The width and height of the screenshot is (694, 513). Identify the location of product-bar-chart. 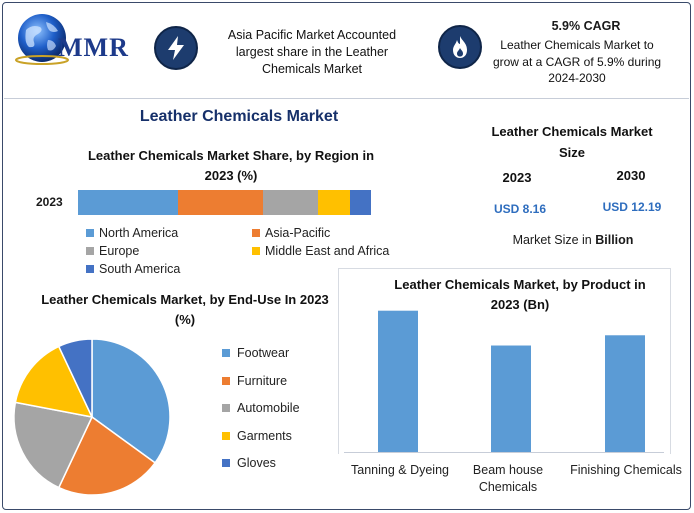
(511, 381).